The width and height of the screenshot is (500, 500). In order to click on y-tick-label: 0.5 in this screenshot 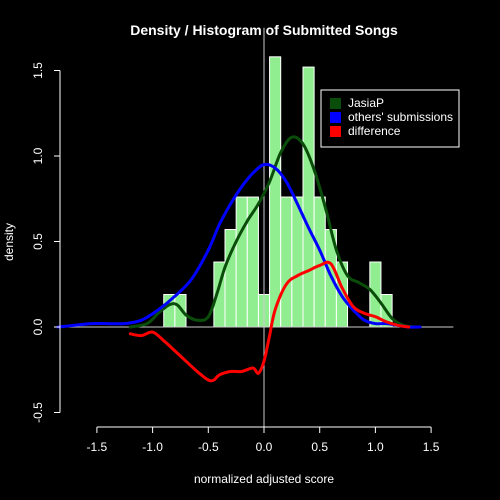, I will do `click(38, 241)`.